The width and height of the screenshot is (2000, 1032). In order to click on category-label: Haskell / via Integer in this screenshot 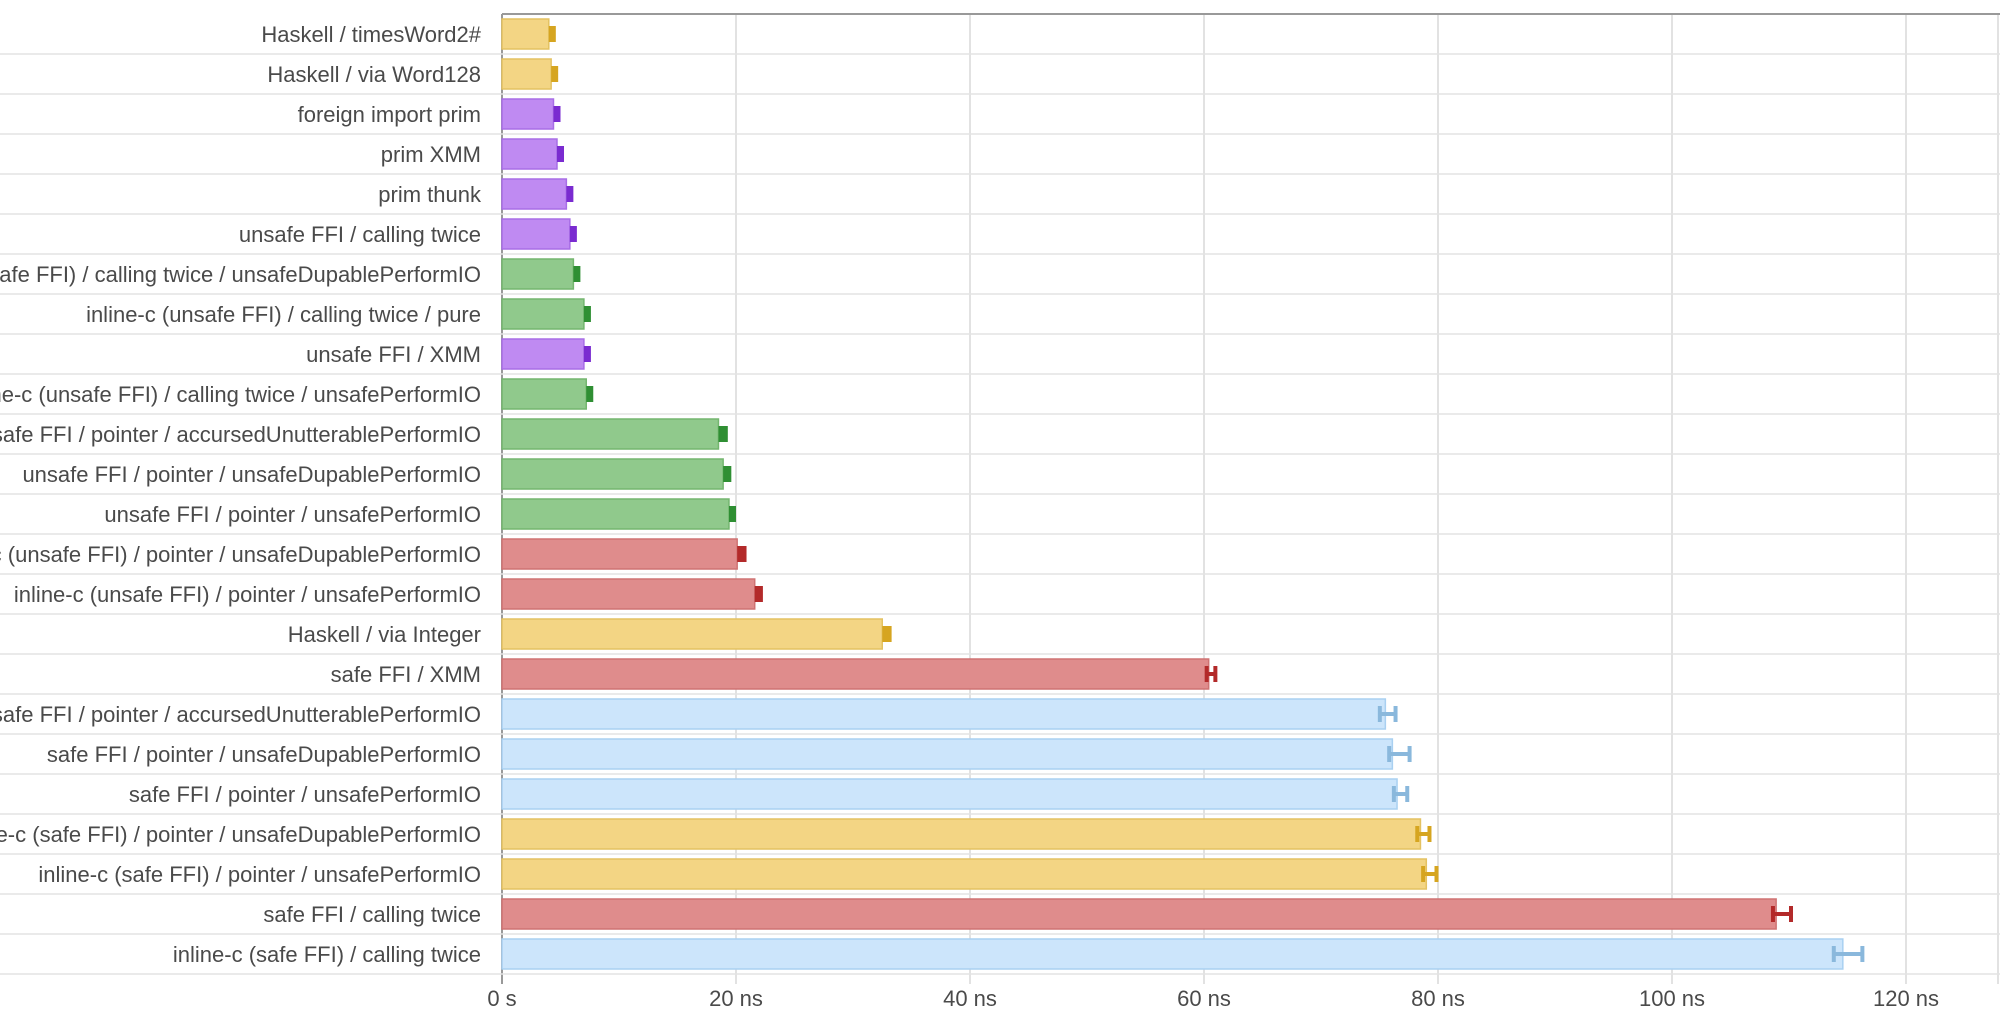, I will do `click(384, 634)`.